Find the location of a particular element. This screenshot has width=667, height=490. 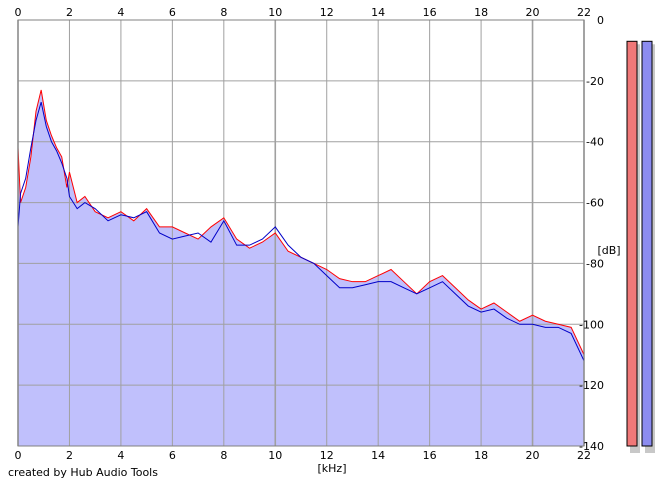

x-tick-label-top: 14 is located at coordinates (378, 12).